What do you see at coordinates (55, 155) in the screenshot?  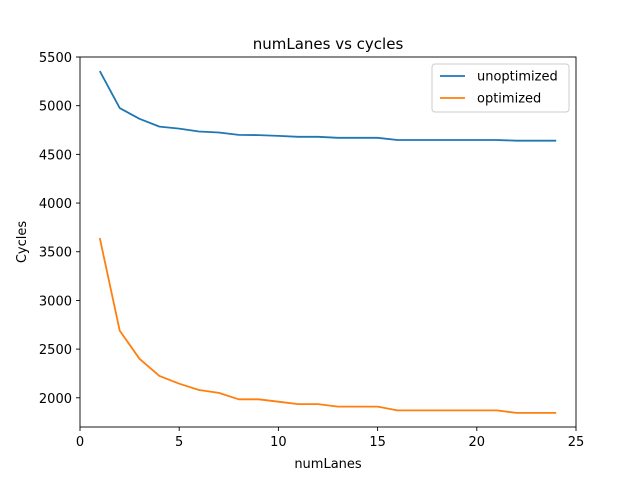 I see `y-tick-label: 4500` at bounding box center [55, 155].